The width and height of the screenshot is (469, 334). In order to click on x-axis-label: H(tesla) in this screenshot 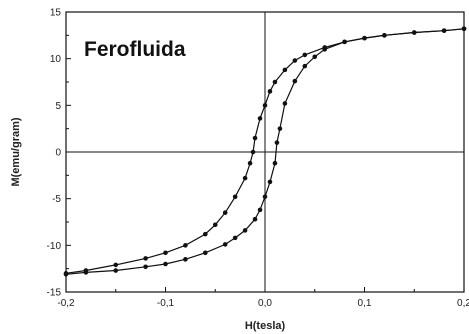, I will do `click(265, 326)`.